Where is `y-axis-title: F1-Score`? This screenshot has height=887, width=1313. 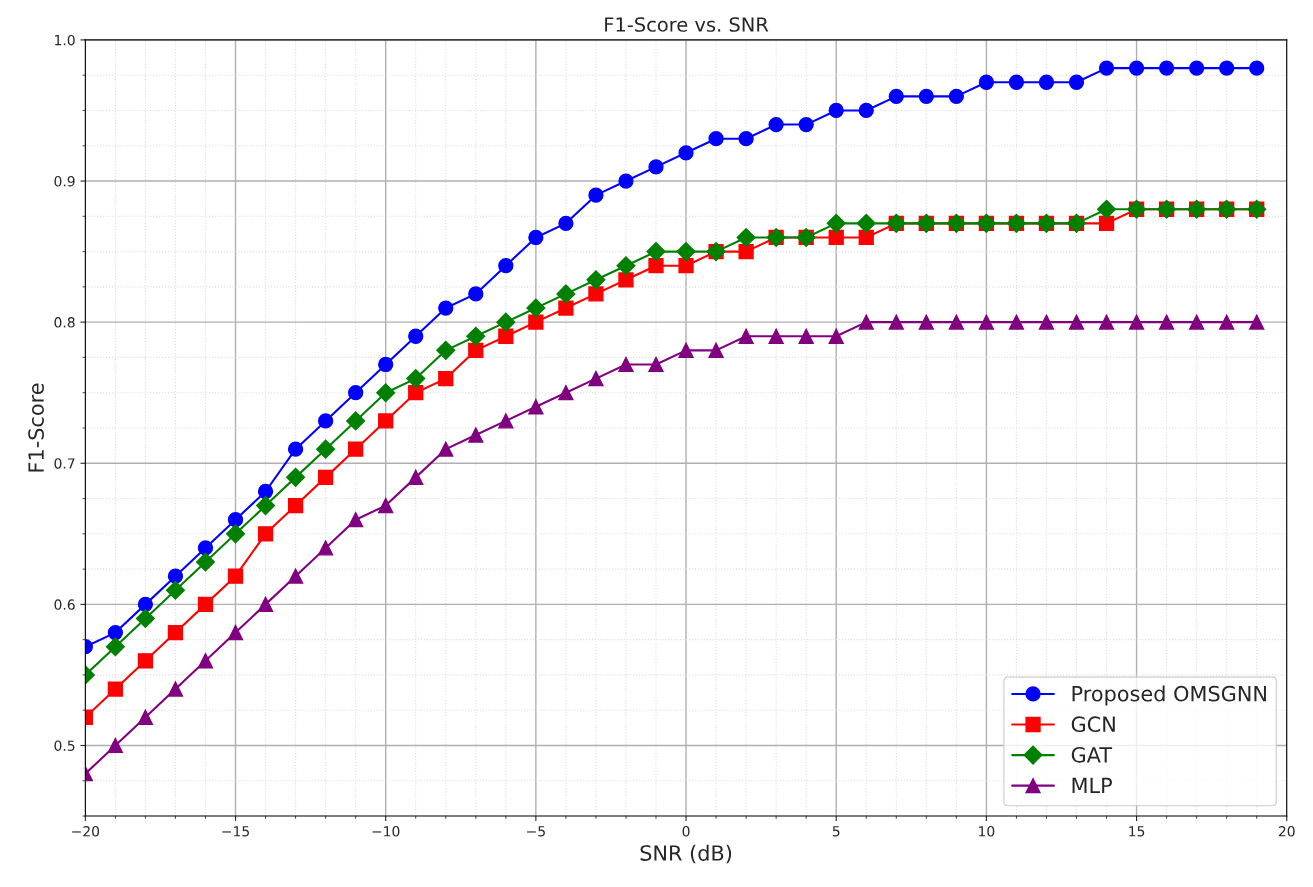 y-axis-title: F1-Score is located at coordinates (36, 427).